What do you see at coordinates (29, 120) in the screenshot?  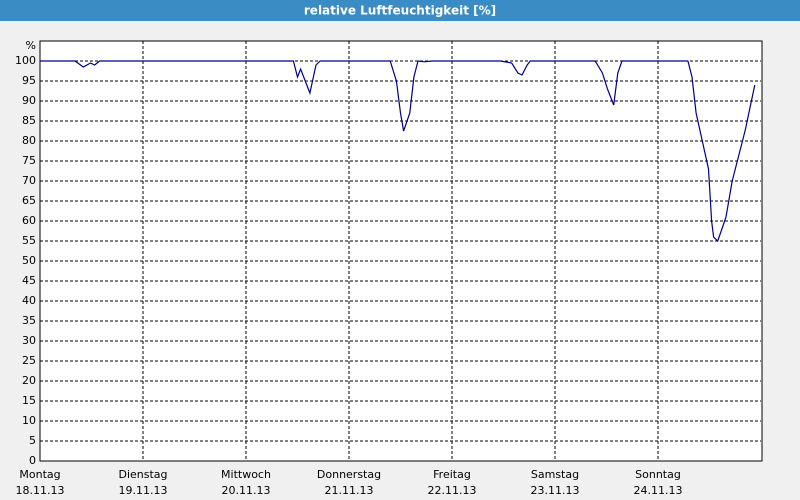 I see `y-tick-label: 85` at bounding box center [29, 120].